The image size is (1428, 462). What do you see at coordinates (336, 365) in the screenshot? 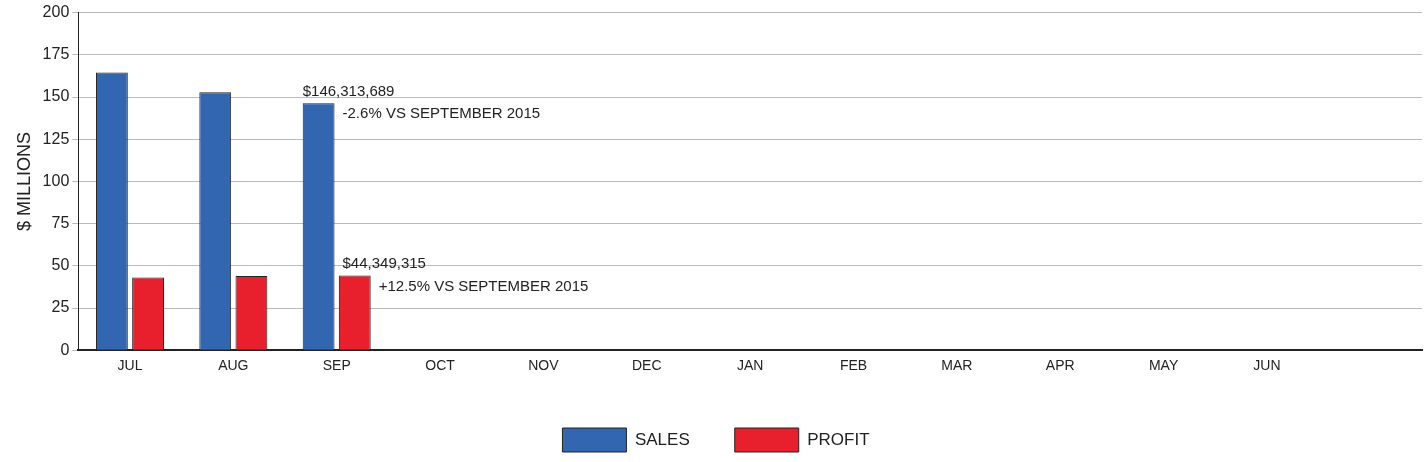
I see `x-tick-label: SEP` at bounding box center [336, 365].